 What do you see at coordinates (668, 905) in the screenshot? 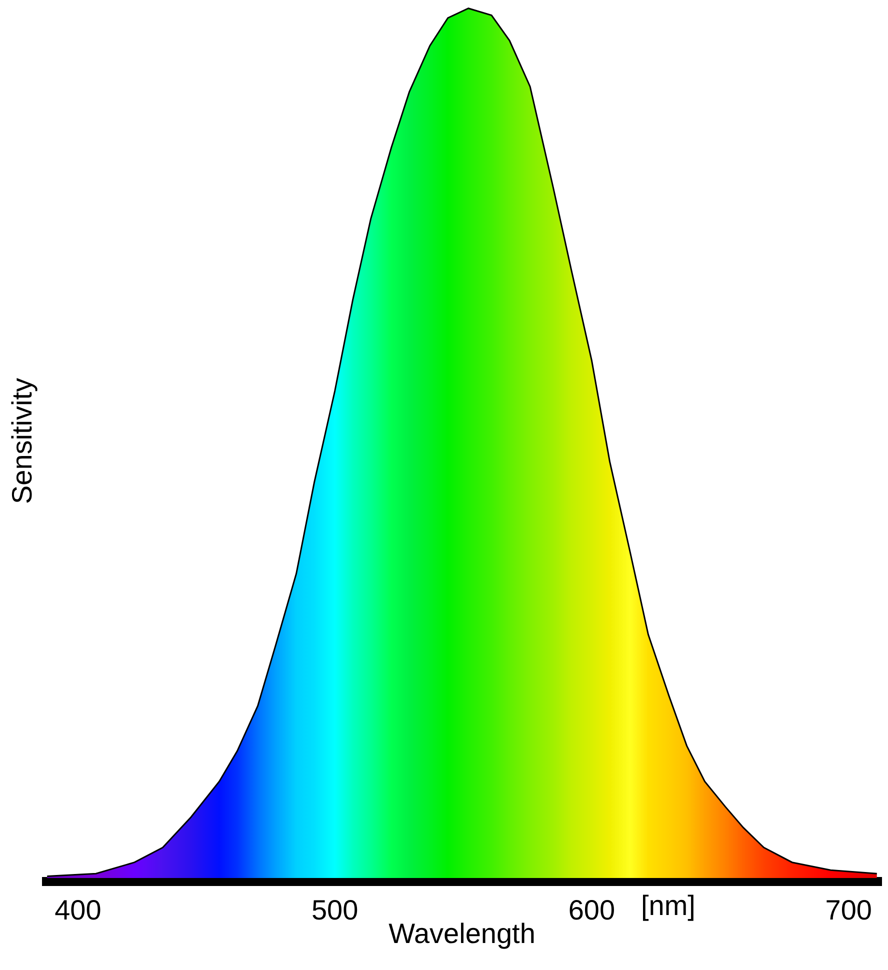
I see `text: [nm]` at bounding box center [668, 905].